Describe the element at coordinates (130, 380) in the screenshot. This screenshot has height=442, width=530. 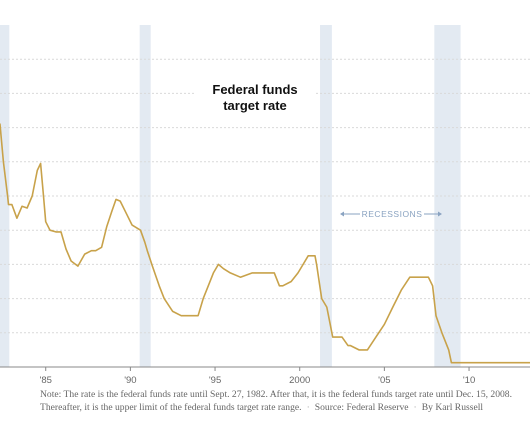
I see `x-tick-label: '90` at that location.